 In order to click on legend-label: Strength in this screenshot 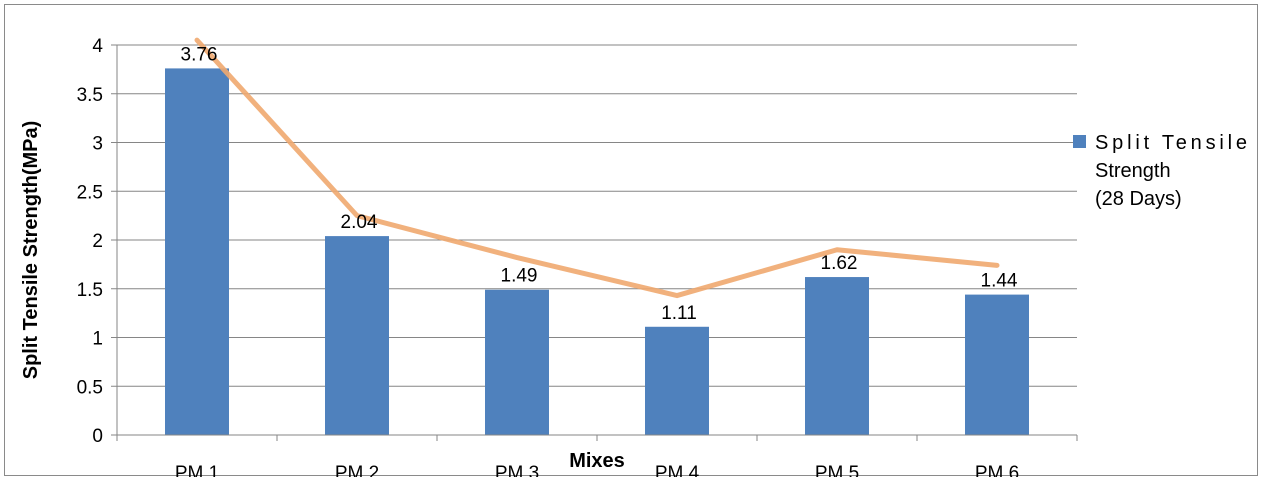, I will do `click(1133, 171)`.